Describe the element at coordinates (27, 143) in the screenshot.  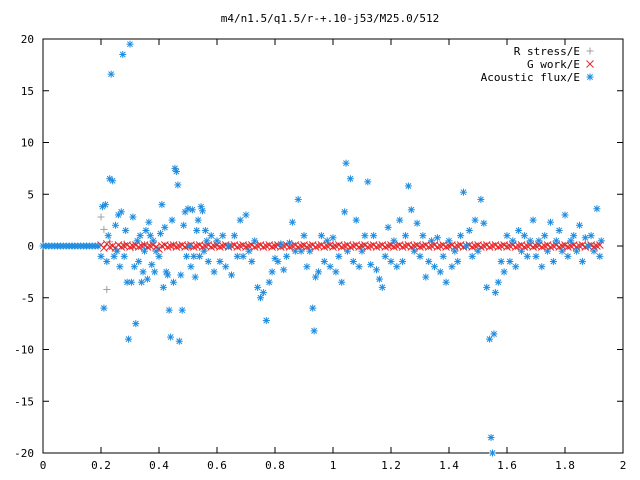
I see `y-tick-label: 10` at that location.